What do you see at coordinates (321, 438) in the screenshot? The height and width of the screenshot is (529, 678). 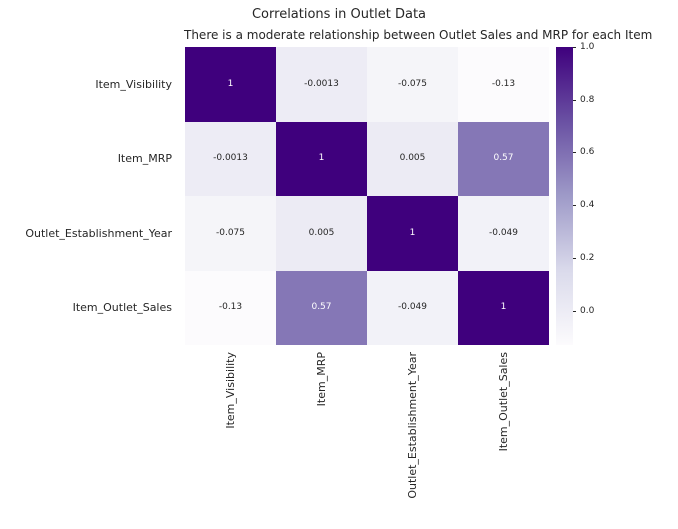 I see `col-label: Item_MRP` at bounding box center [321, 438].